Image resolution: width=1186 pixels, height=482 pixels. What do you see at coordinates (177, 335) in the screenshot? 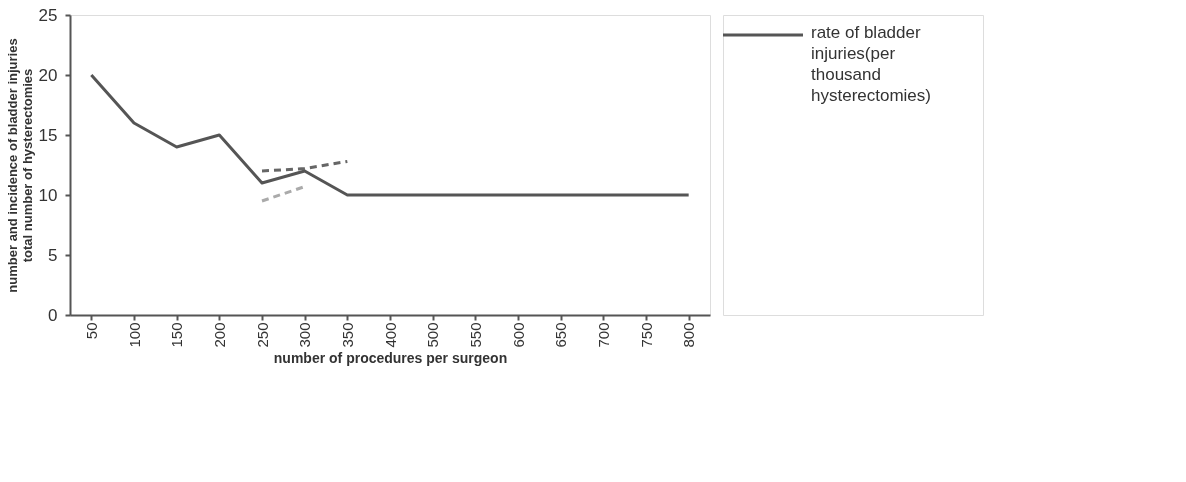
I see `x-tick-label: 150` at bounding box center [177, 335].